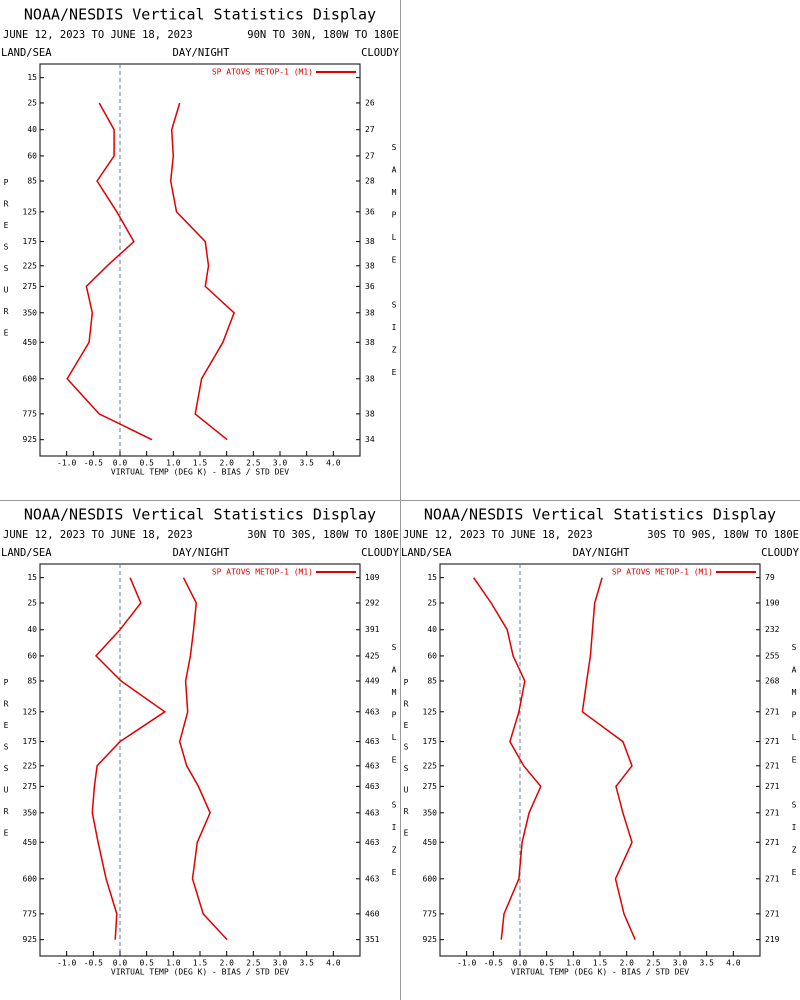 The width and height of the screenshot is (800, 1000). What do you see at coordinates (372, 655) in the screenshot?
I see `sample-size-label: 425` at bounding box center [372, 655].